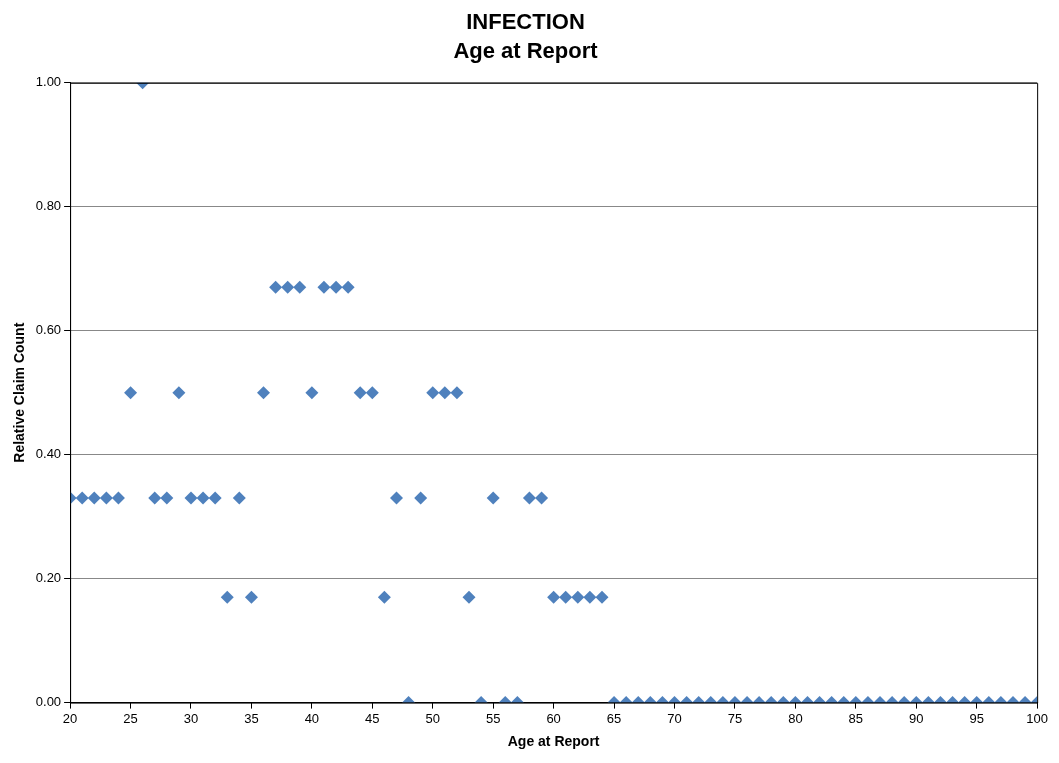 This screenshot has height=763, width=1059. I want to click on x-tick-label: 80, so click(795, 718).